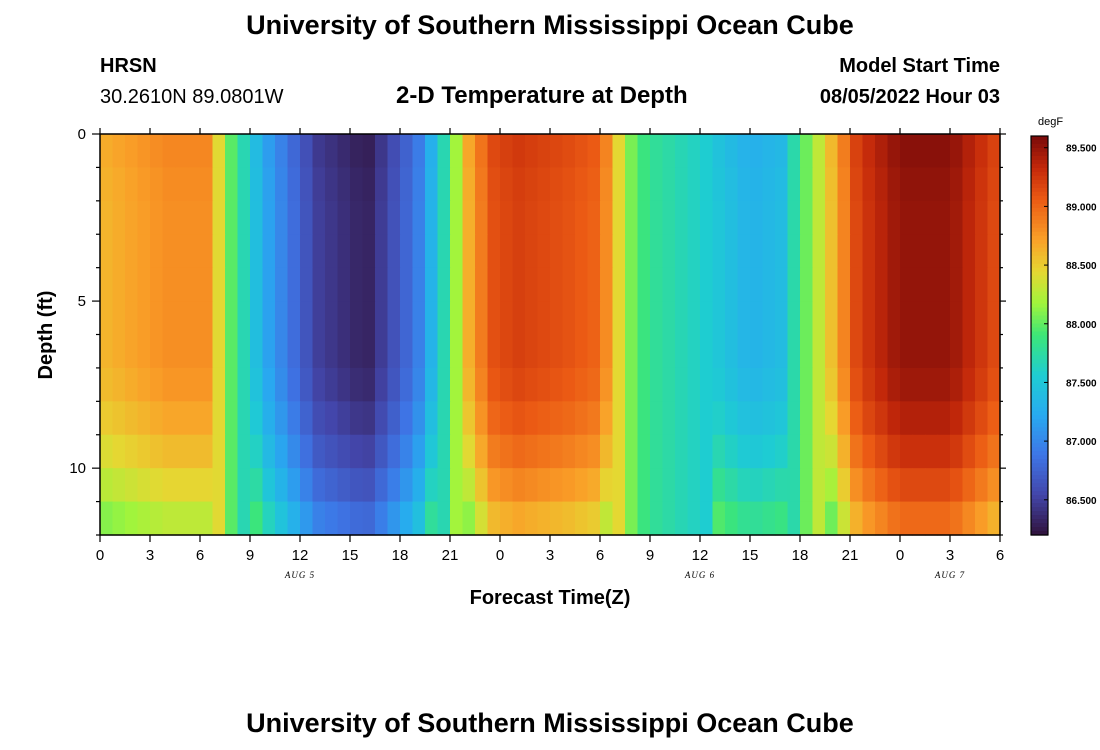 This screenshot has width=1100, height=750. Describe the element at coordinates (950, 555) in the screenshot. I see `x-tick-label: 3` at that location.